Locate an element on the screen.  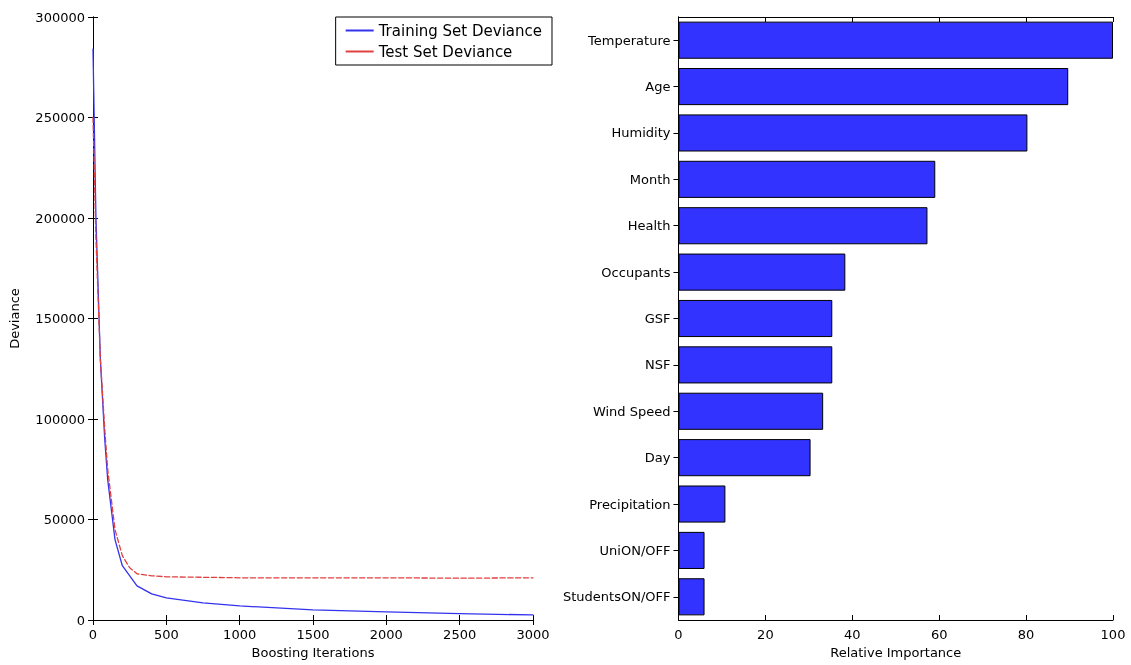
y-tick-label: Precipitation is located at coordinates (630, 504).